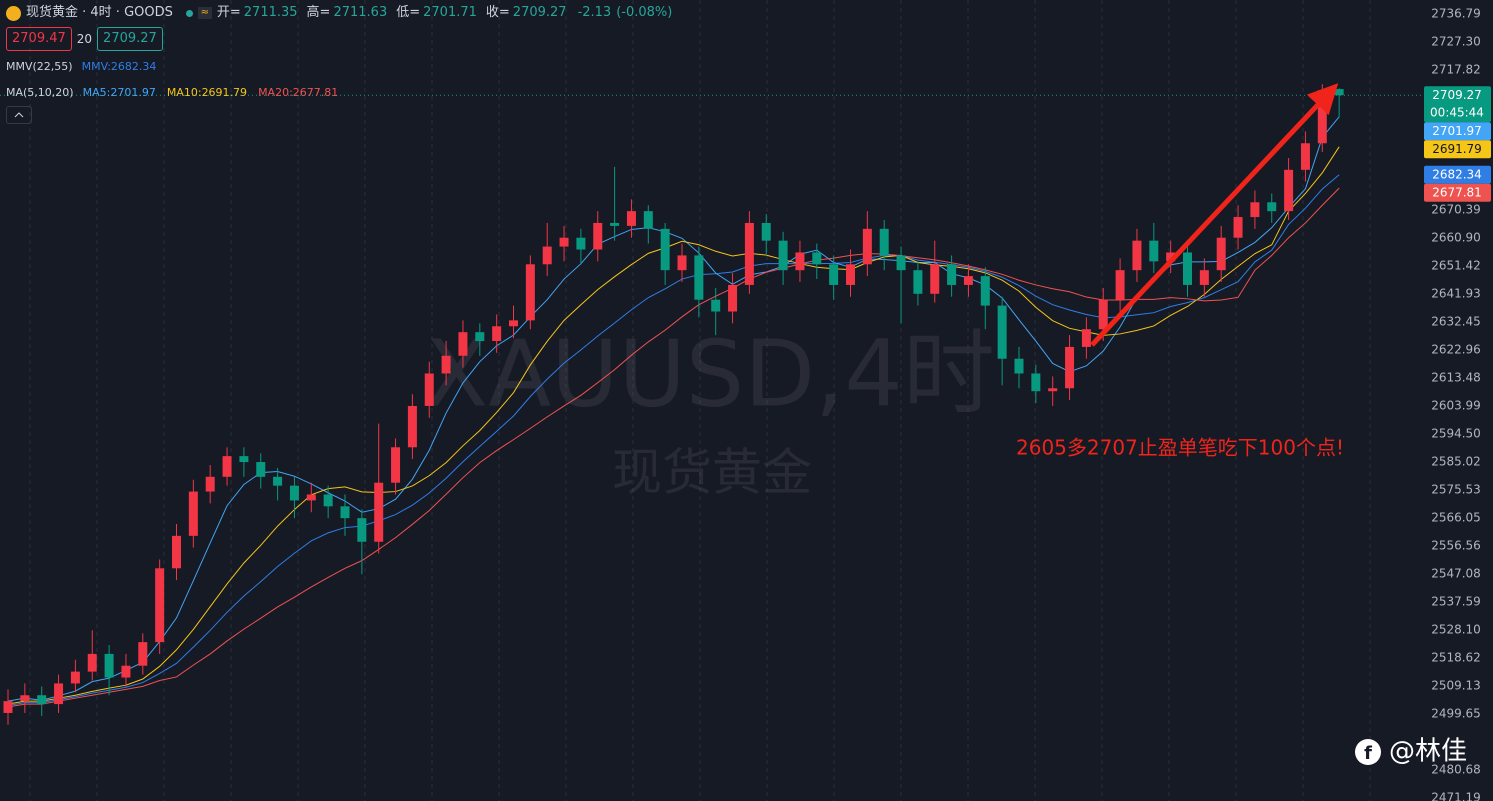  Describe the element at coordinates (13, 13) in the screenshot. I see `symbol-icon` at that location.